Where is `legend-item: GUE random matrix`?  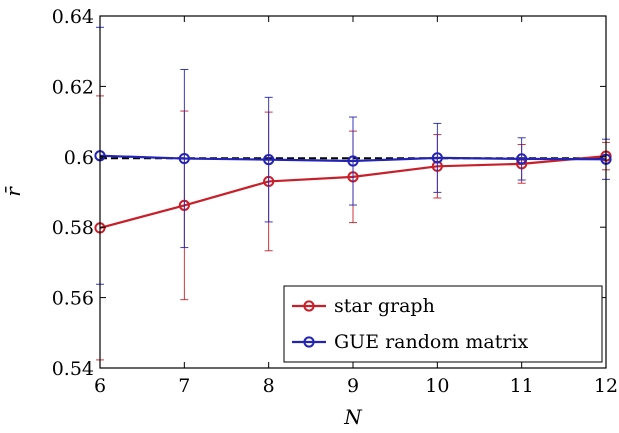 legend-item: GUE random matrix is located at coordinates (410, 342).